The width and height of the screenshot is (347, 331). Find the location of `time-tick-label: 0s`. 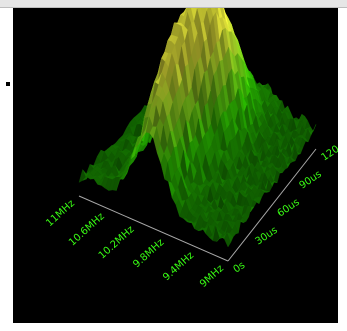

time-tick-label: 0s is located at coordinates (240, 268).